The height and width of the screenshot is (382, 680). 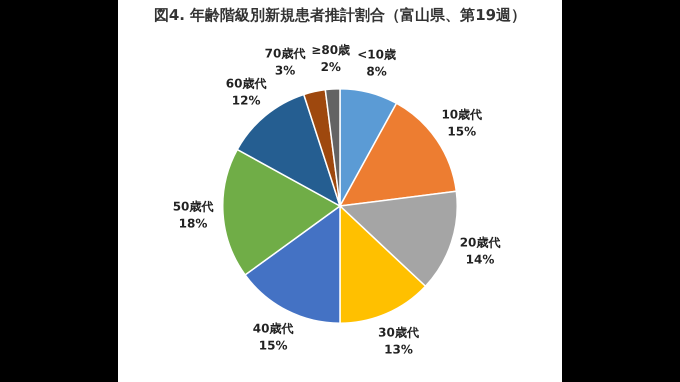 I want to click on slice-label: ≥80歳, so click(x=330, y=50).